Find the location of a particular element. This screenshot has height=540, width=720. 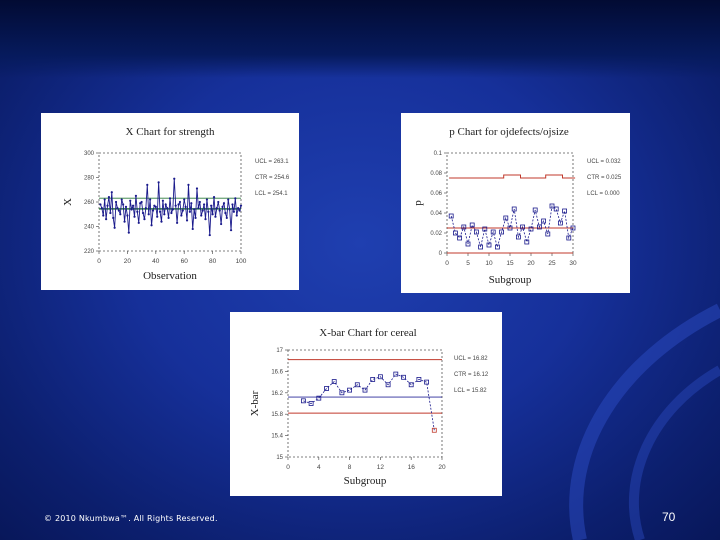

x-axis-label: Subgroup is located at coordinates (365, 481).